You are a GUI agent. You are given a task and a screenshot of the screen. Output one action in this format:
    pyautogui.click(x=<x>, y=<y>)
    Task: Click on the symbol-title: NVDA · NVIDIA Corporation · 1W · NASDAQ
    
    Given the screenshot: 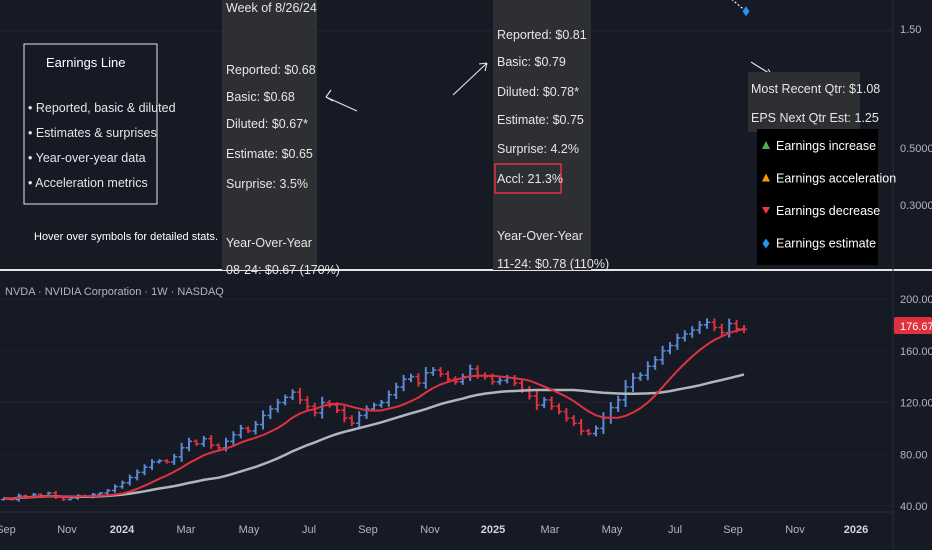 What is the action you would take?
    pyautogui.click(x=114, y=292)
    